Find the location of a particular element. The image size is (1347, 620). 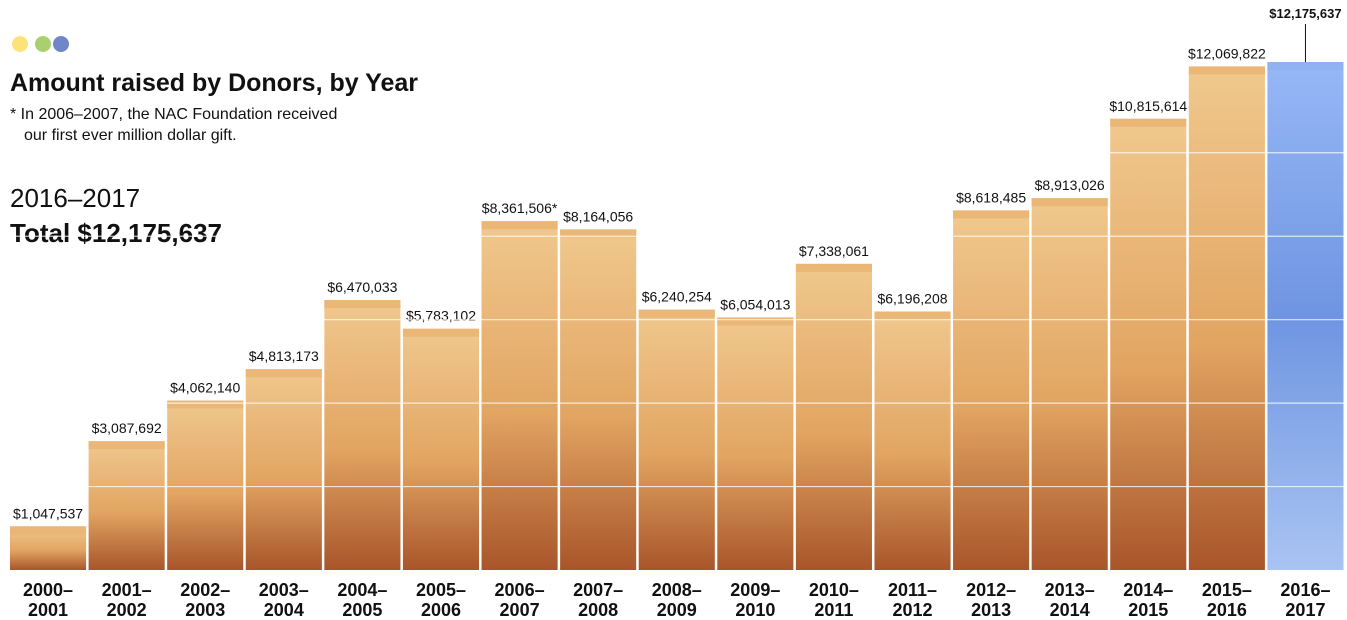

x-tick-label: 2009– is located at coordinates (755, 590).